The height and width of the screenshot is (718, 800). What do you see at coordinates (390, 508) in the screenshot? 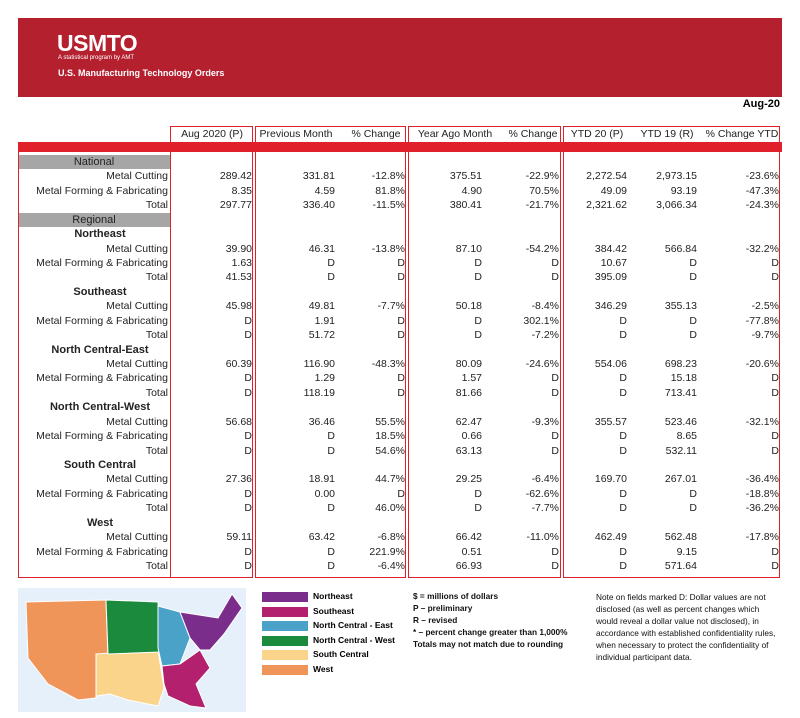
I see `cell: 46.0%` at bounding box center [390, 508].